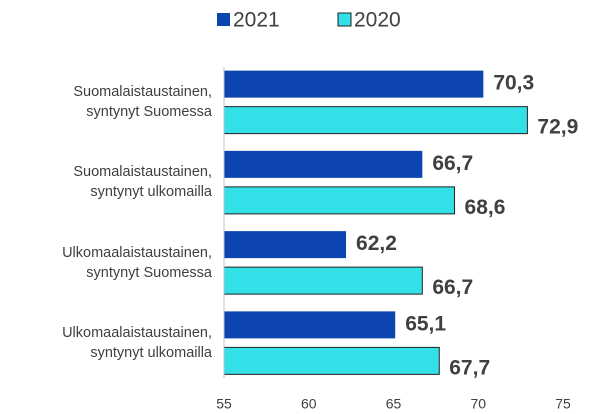 Image resolution: width=600 pixels, height=414 pixels. Describe the element at coordinates (142, 182) in the screenshot. I see `category-label: Suomalaistaustainen, syntynyt ulkomailla` at that location.